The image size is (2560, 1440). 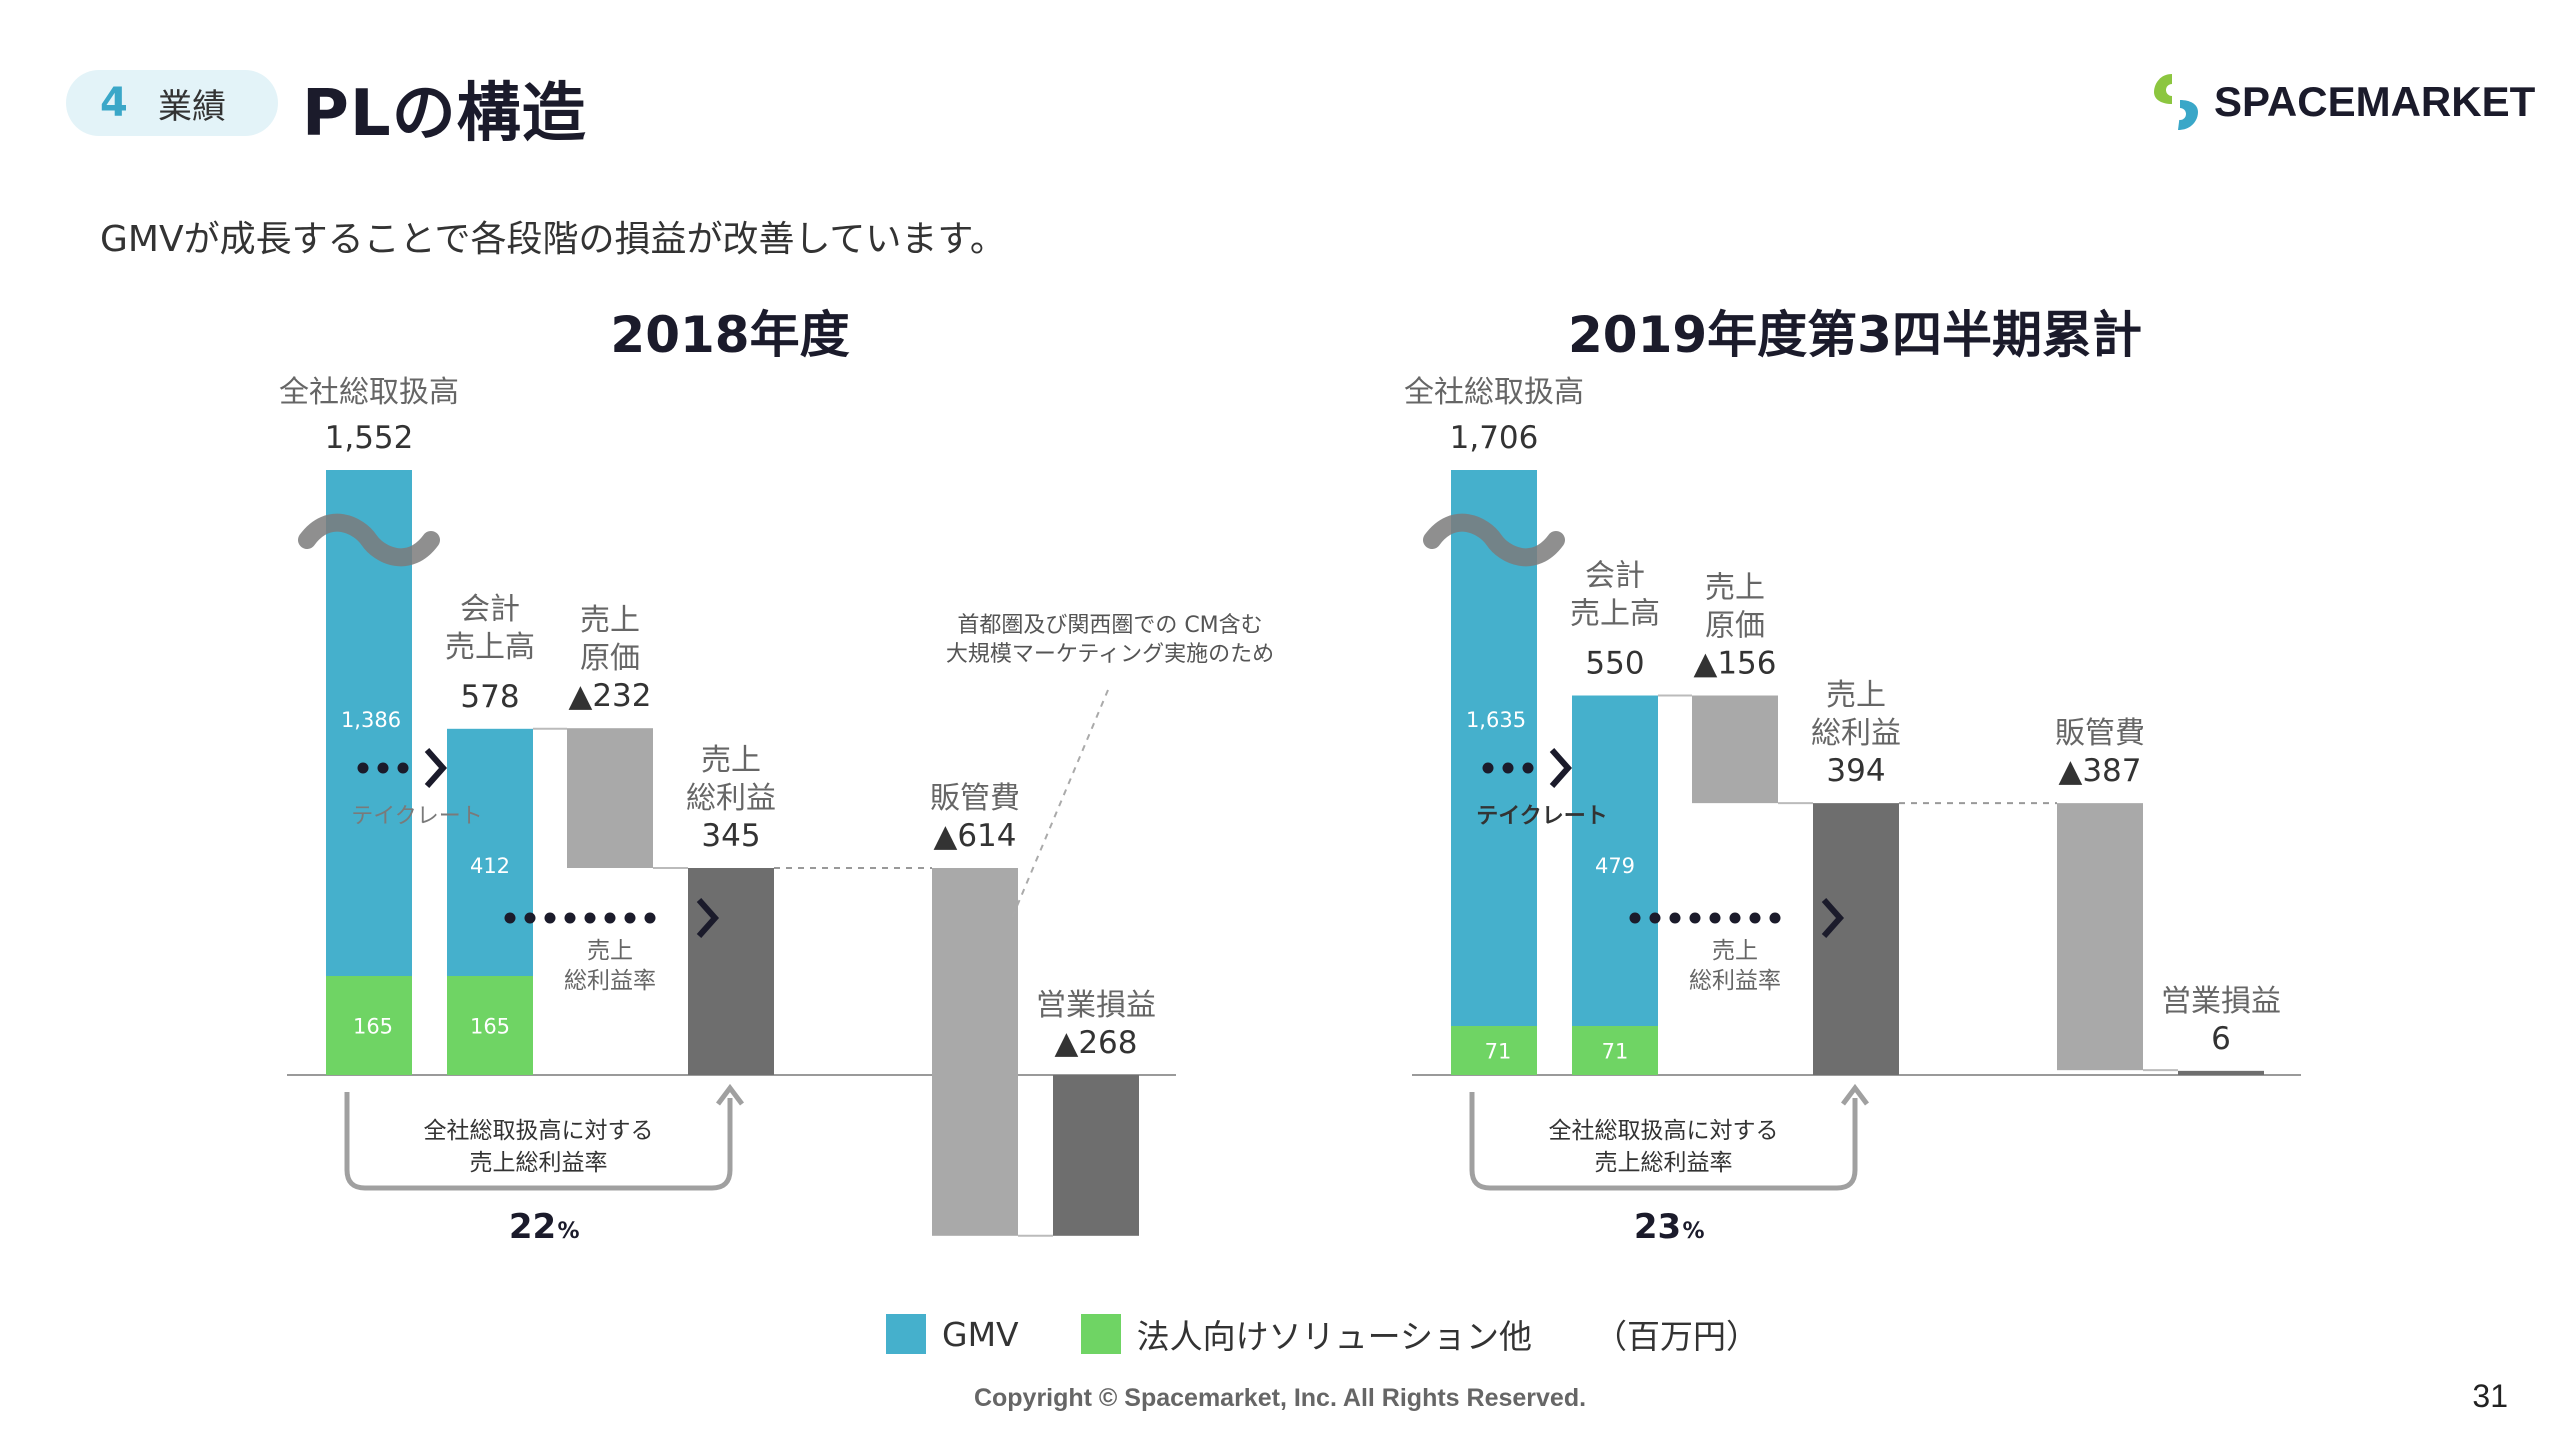 What do you see at coordinates (1614, 664) in the screenshot?
I see `p2-bar-value-sales: 550` at bounding box center [1614, 664].